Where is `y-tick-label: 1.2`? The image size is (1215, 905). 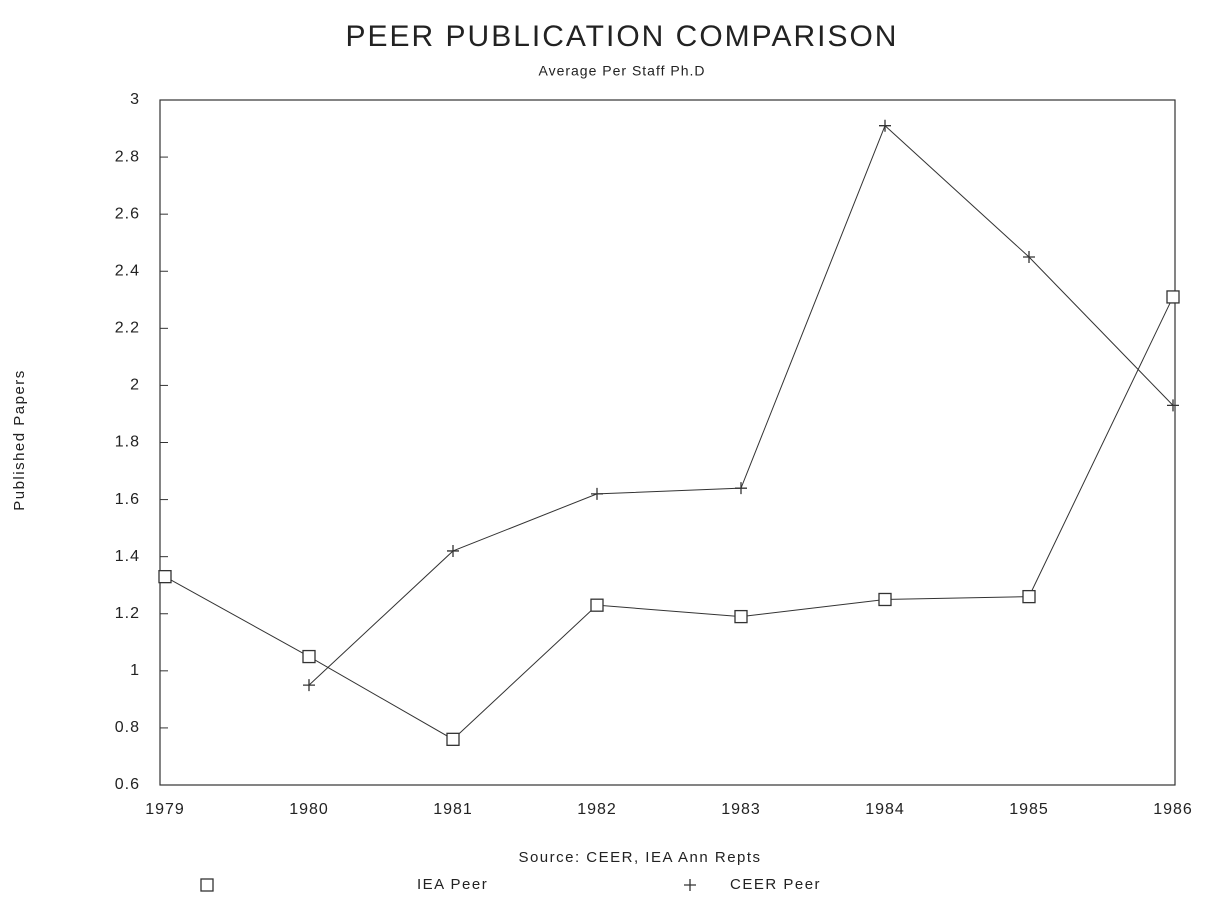 y-tick-label: 1.2 is located at coordinates (127, 613).